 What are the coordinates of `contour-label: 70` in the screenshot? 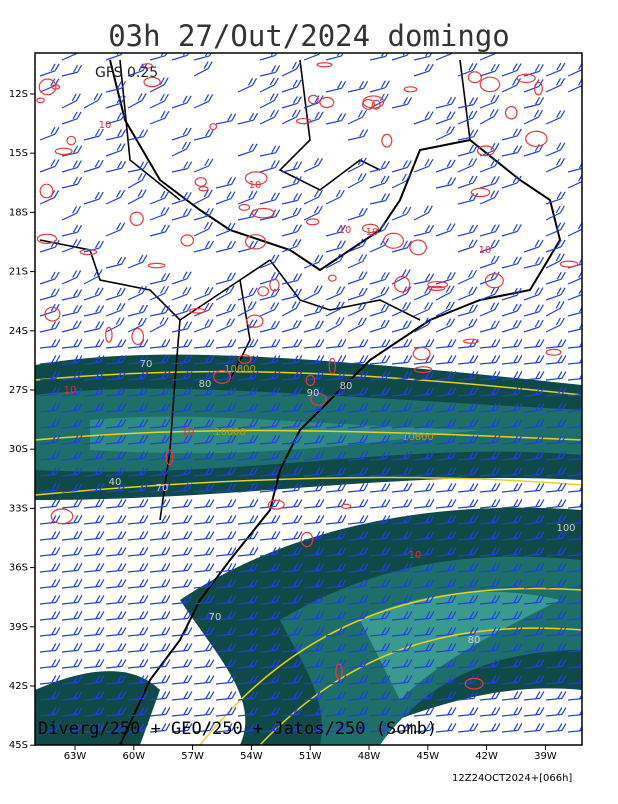 It's located at (162, 488).